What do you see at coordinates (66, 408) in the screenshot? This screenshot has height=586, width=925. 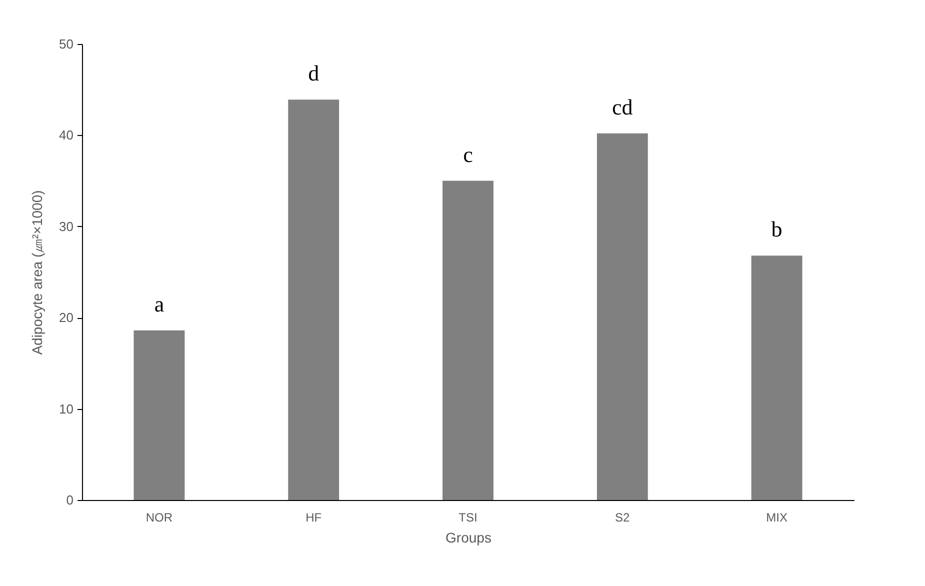 I see `y-tick-label: 10` at bounding box center [66, 408].